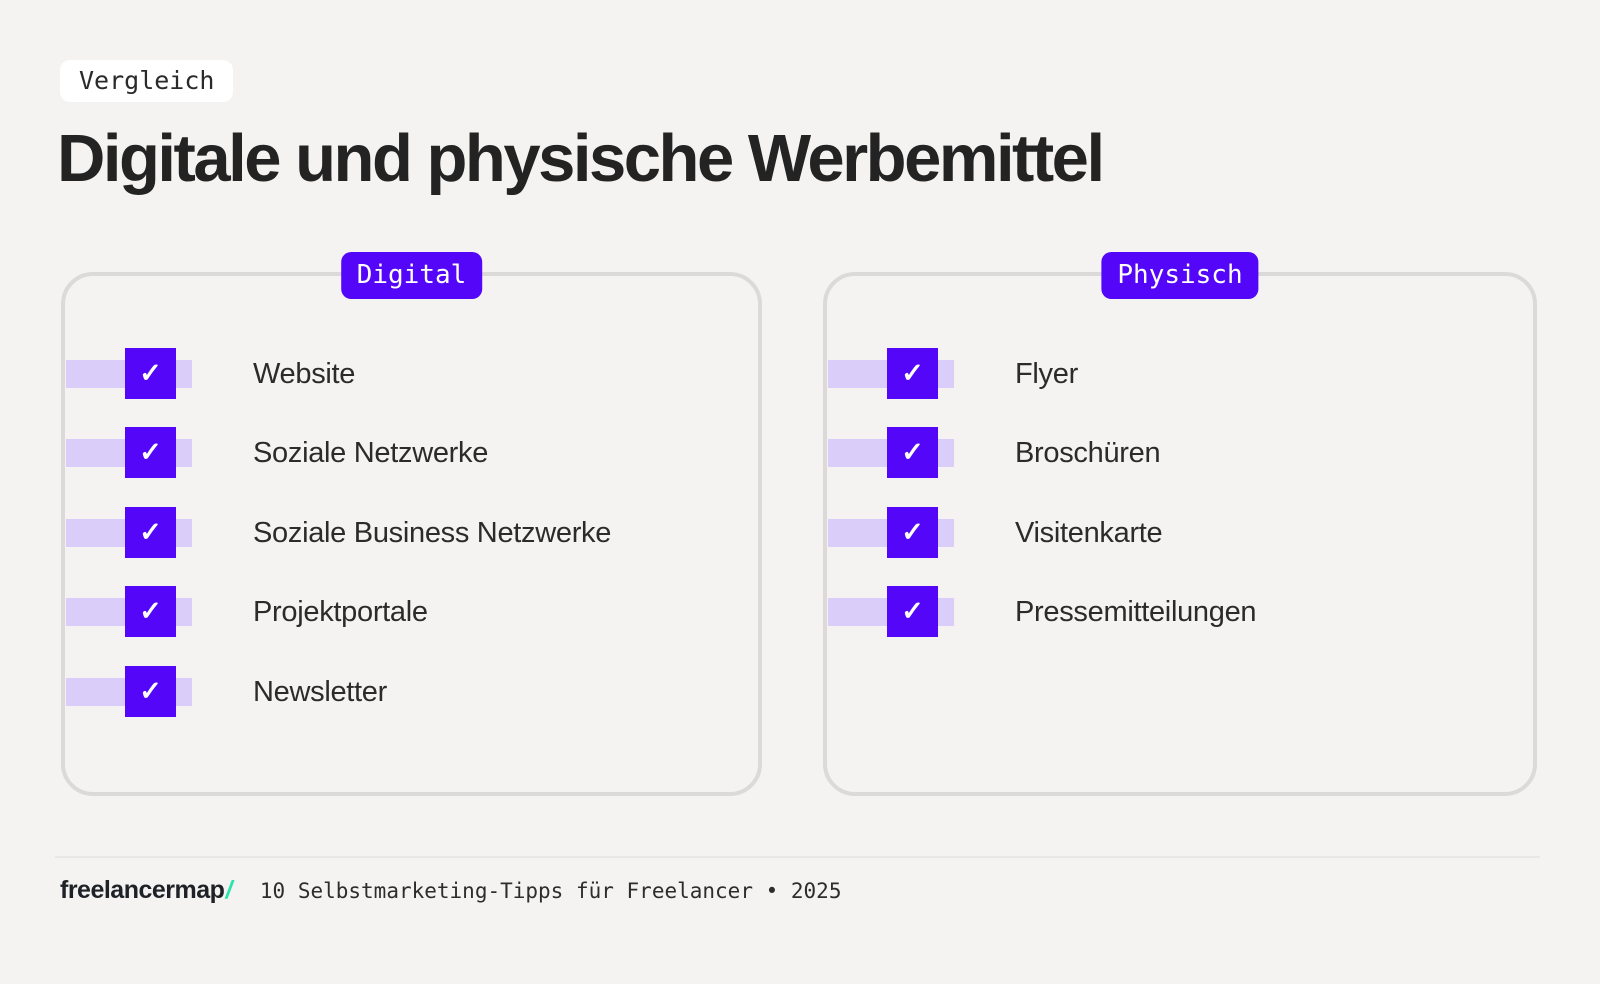 This screenshot has height=984, width=1600. Describe the element at coordinates (147, 81) in the screenshot. I see `vergleich-tag: Vergleich` at that location.